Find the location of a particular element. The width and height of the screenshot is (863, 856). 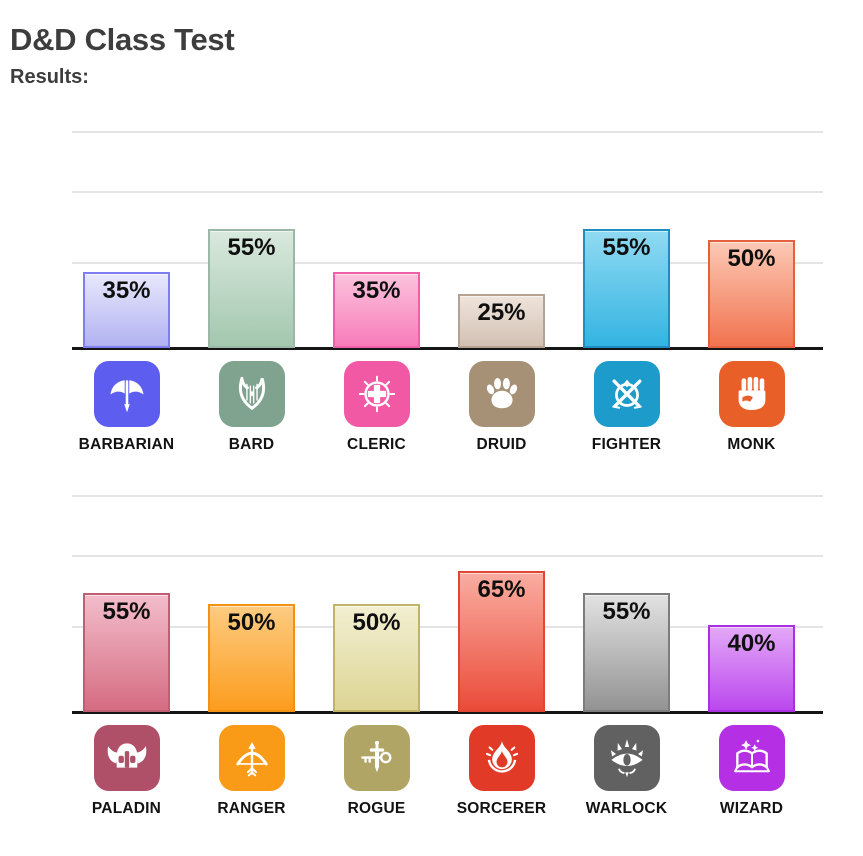

page-title: D&D Class Test is located at coordinates (122, 39).